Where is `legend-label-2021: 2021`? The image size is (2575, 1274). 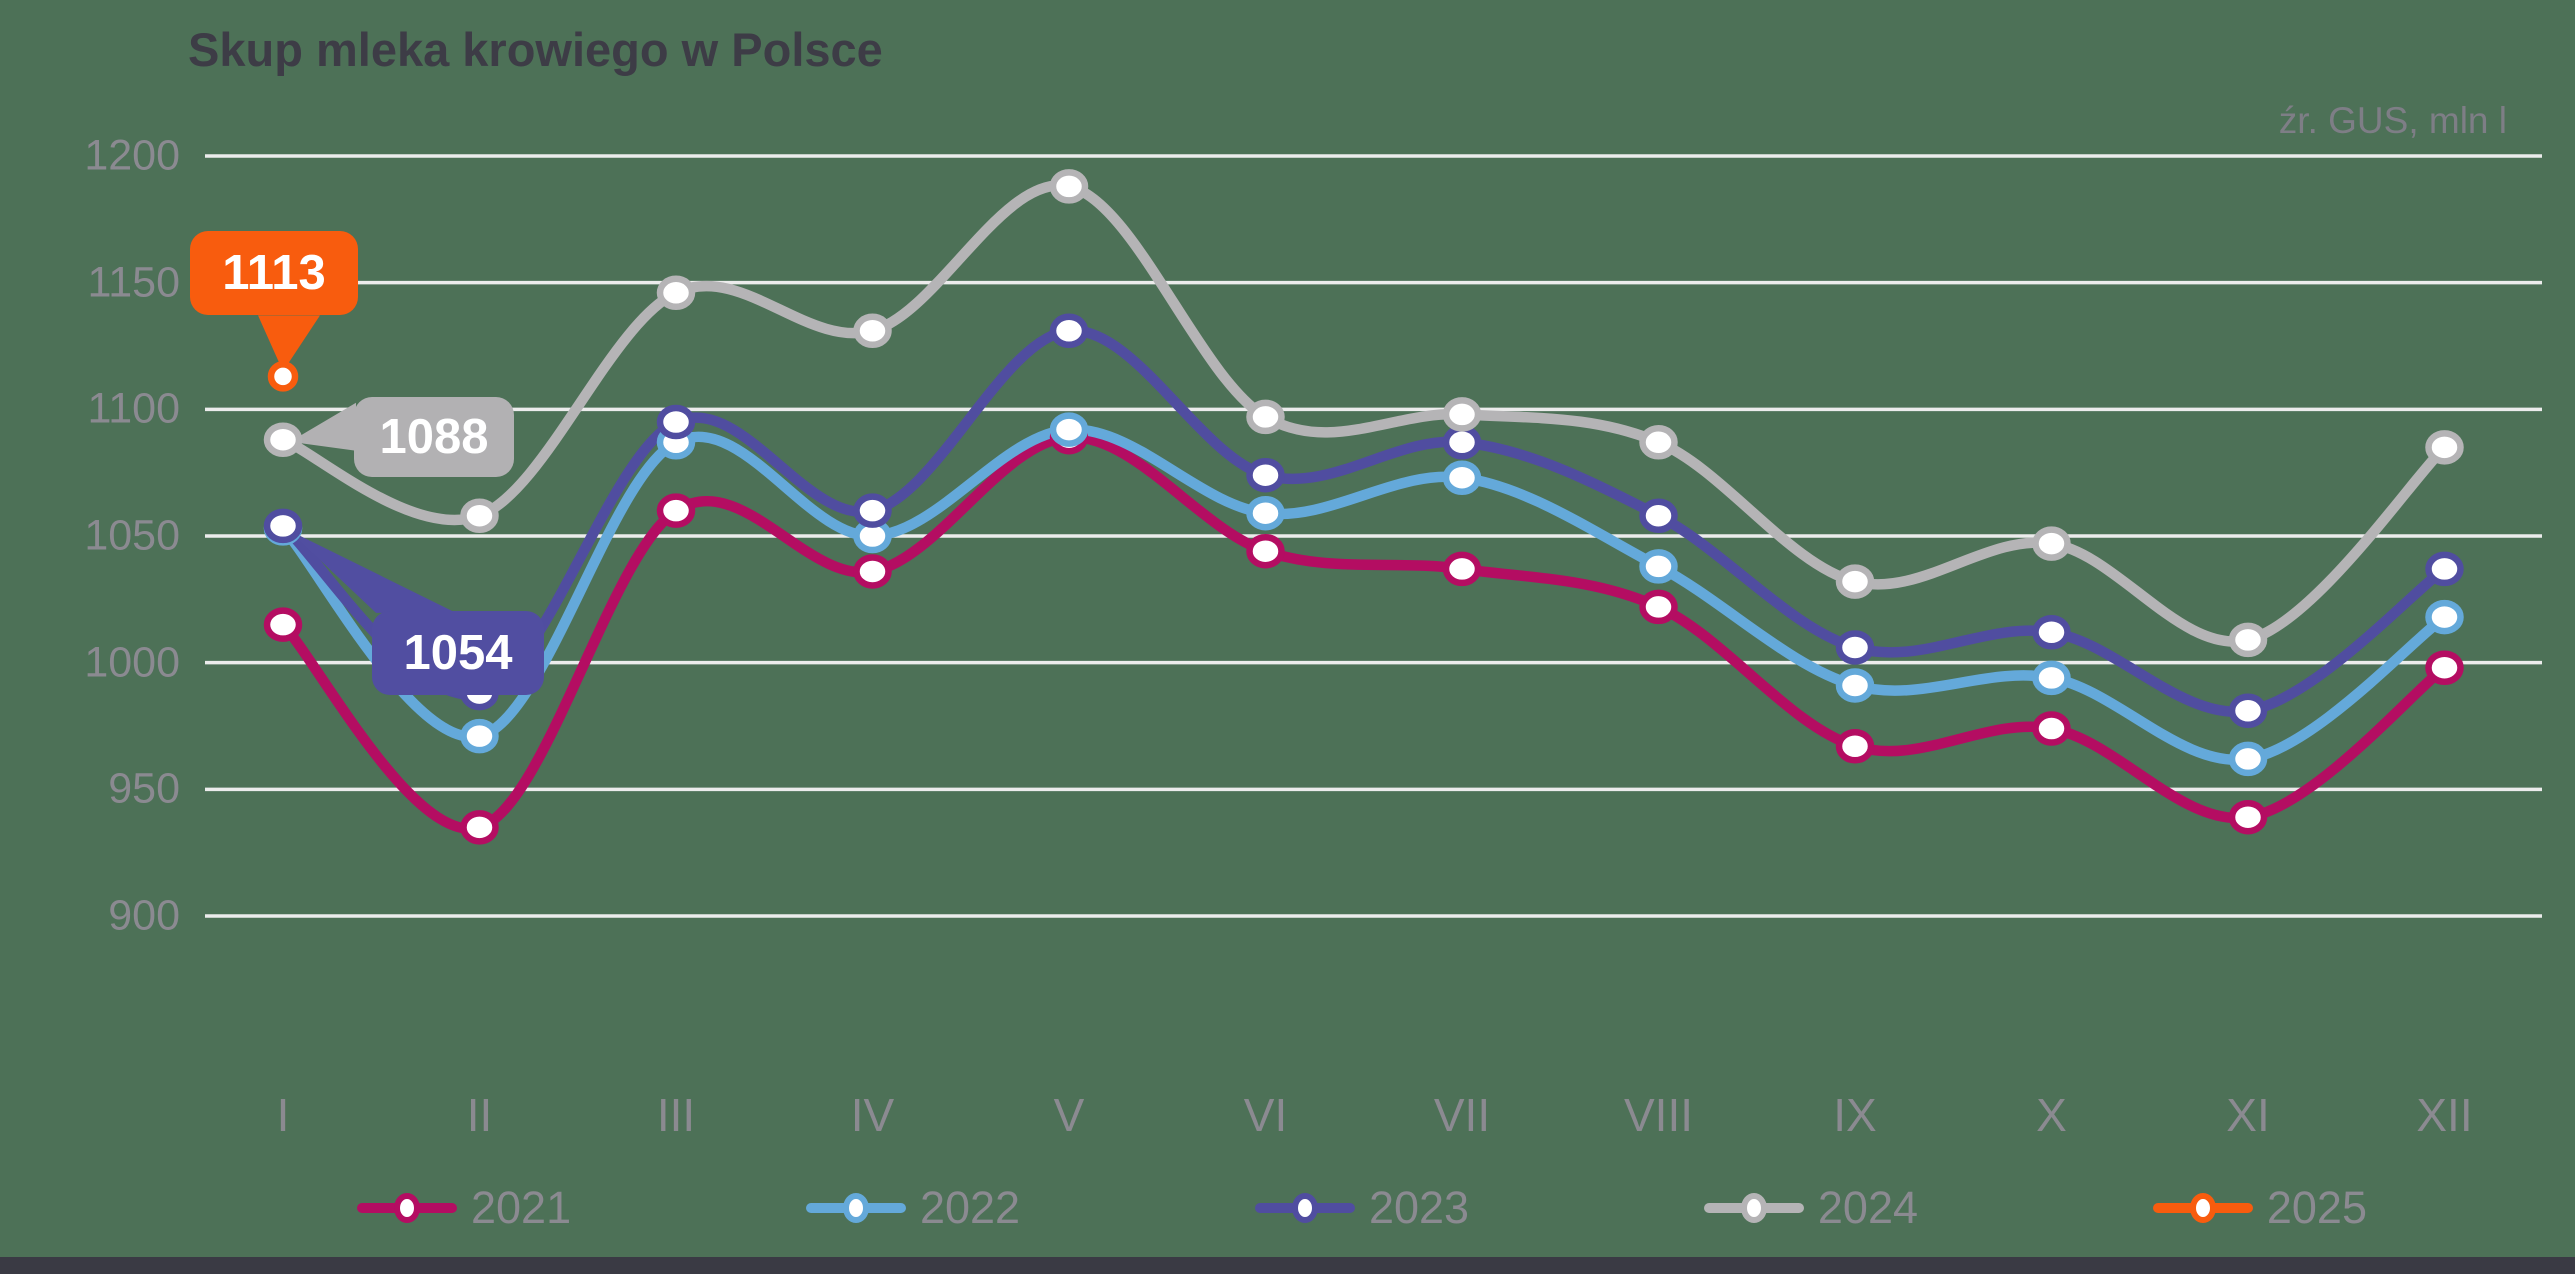 legend-label-2021: 2021 is located at coordinates (521, 1207).